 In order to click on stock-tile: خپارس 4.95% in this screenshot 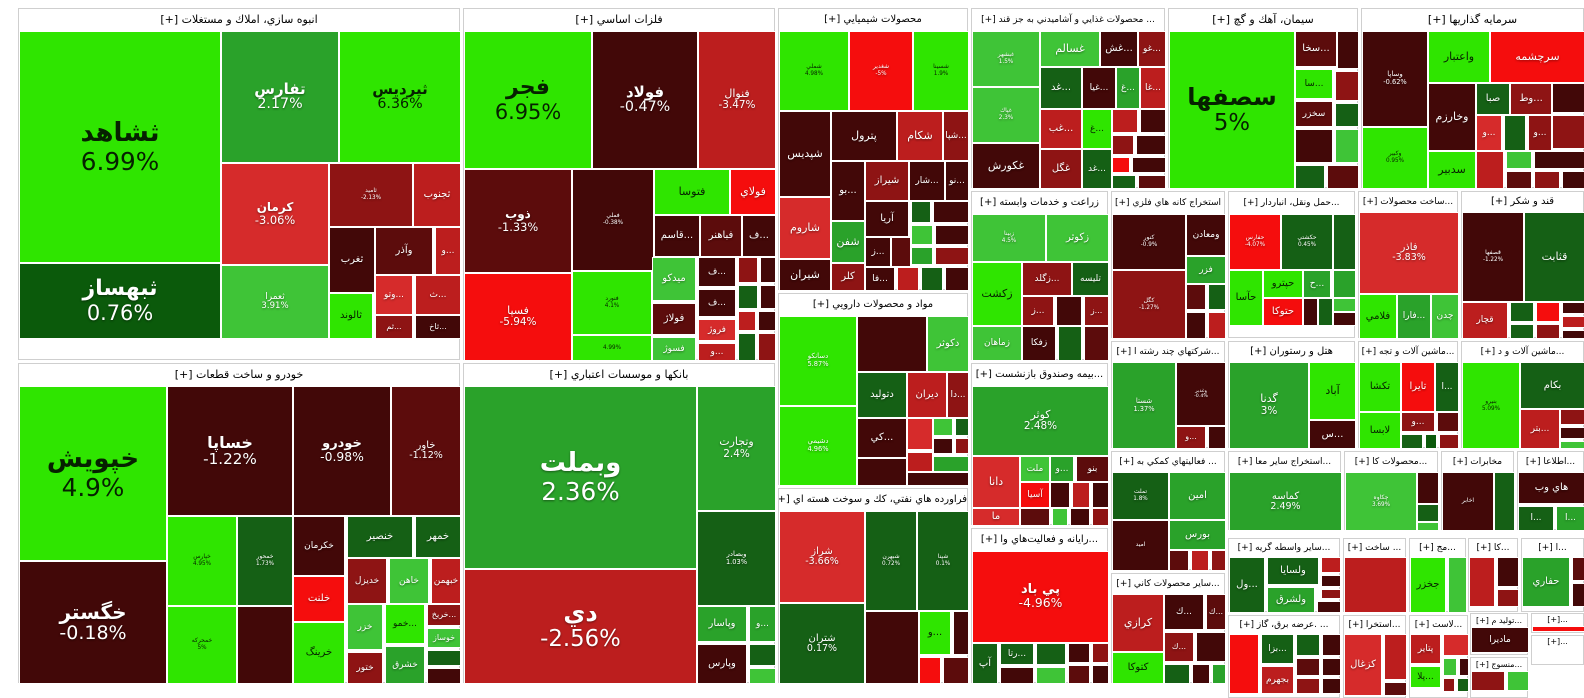, I will do `click(202, 561)`.